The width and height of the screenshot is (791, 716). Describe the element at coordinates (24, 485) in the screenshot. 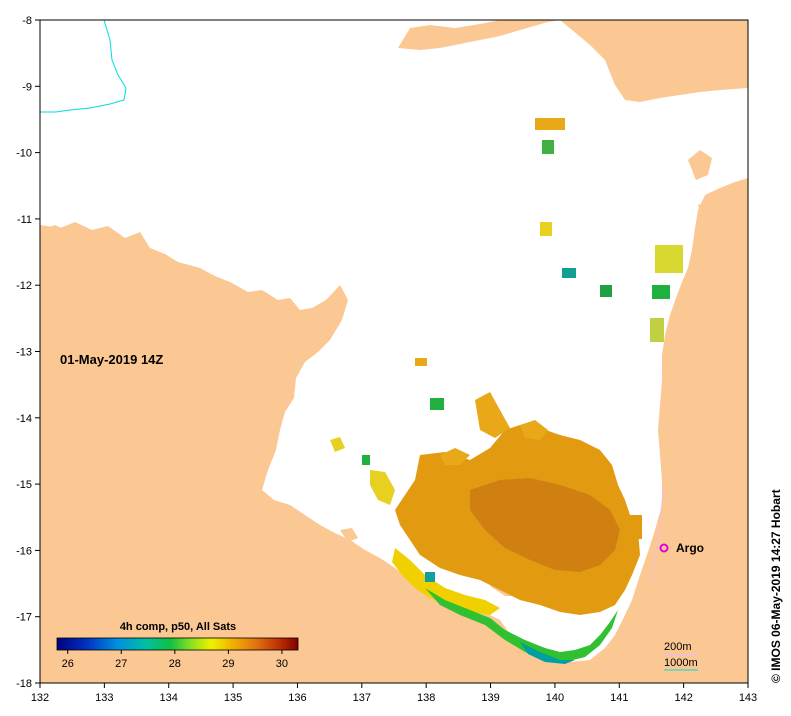

I see `y-tick-label: -15` at that location.